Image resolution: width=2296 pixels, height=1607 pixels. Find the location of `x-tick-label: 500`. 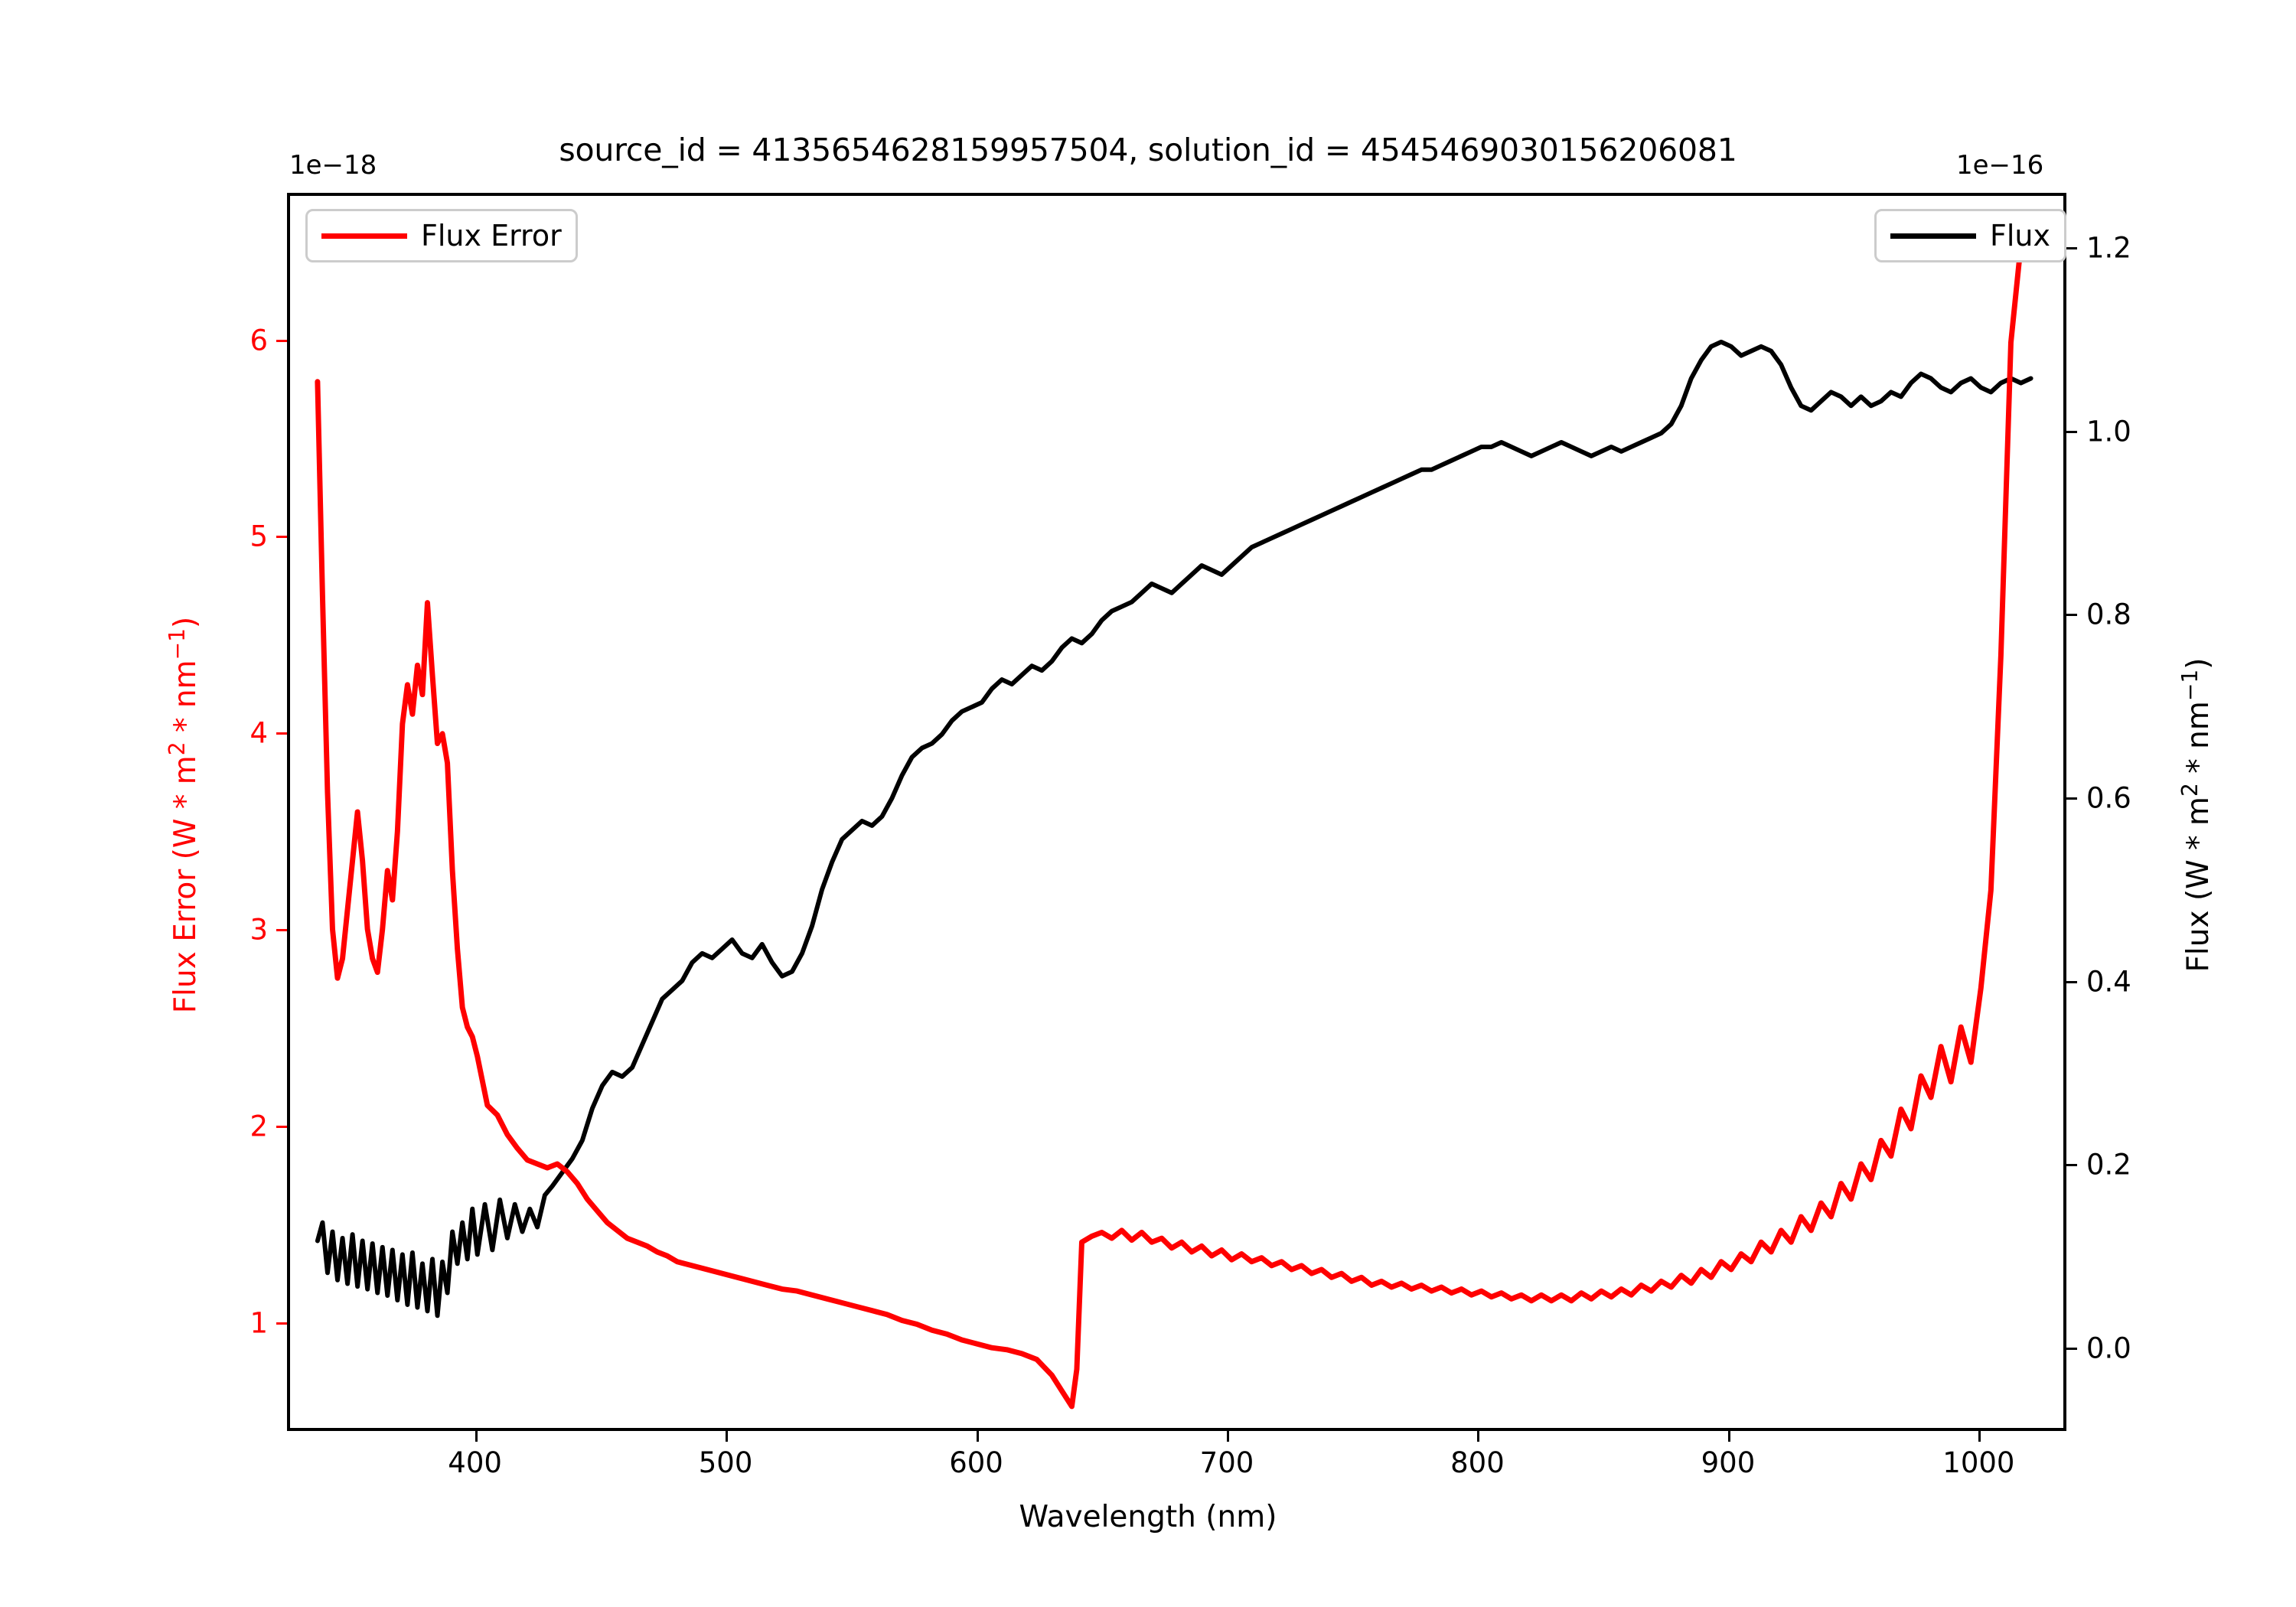

x-tick-label: 500 is located at coordinates (725, 1462).